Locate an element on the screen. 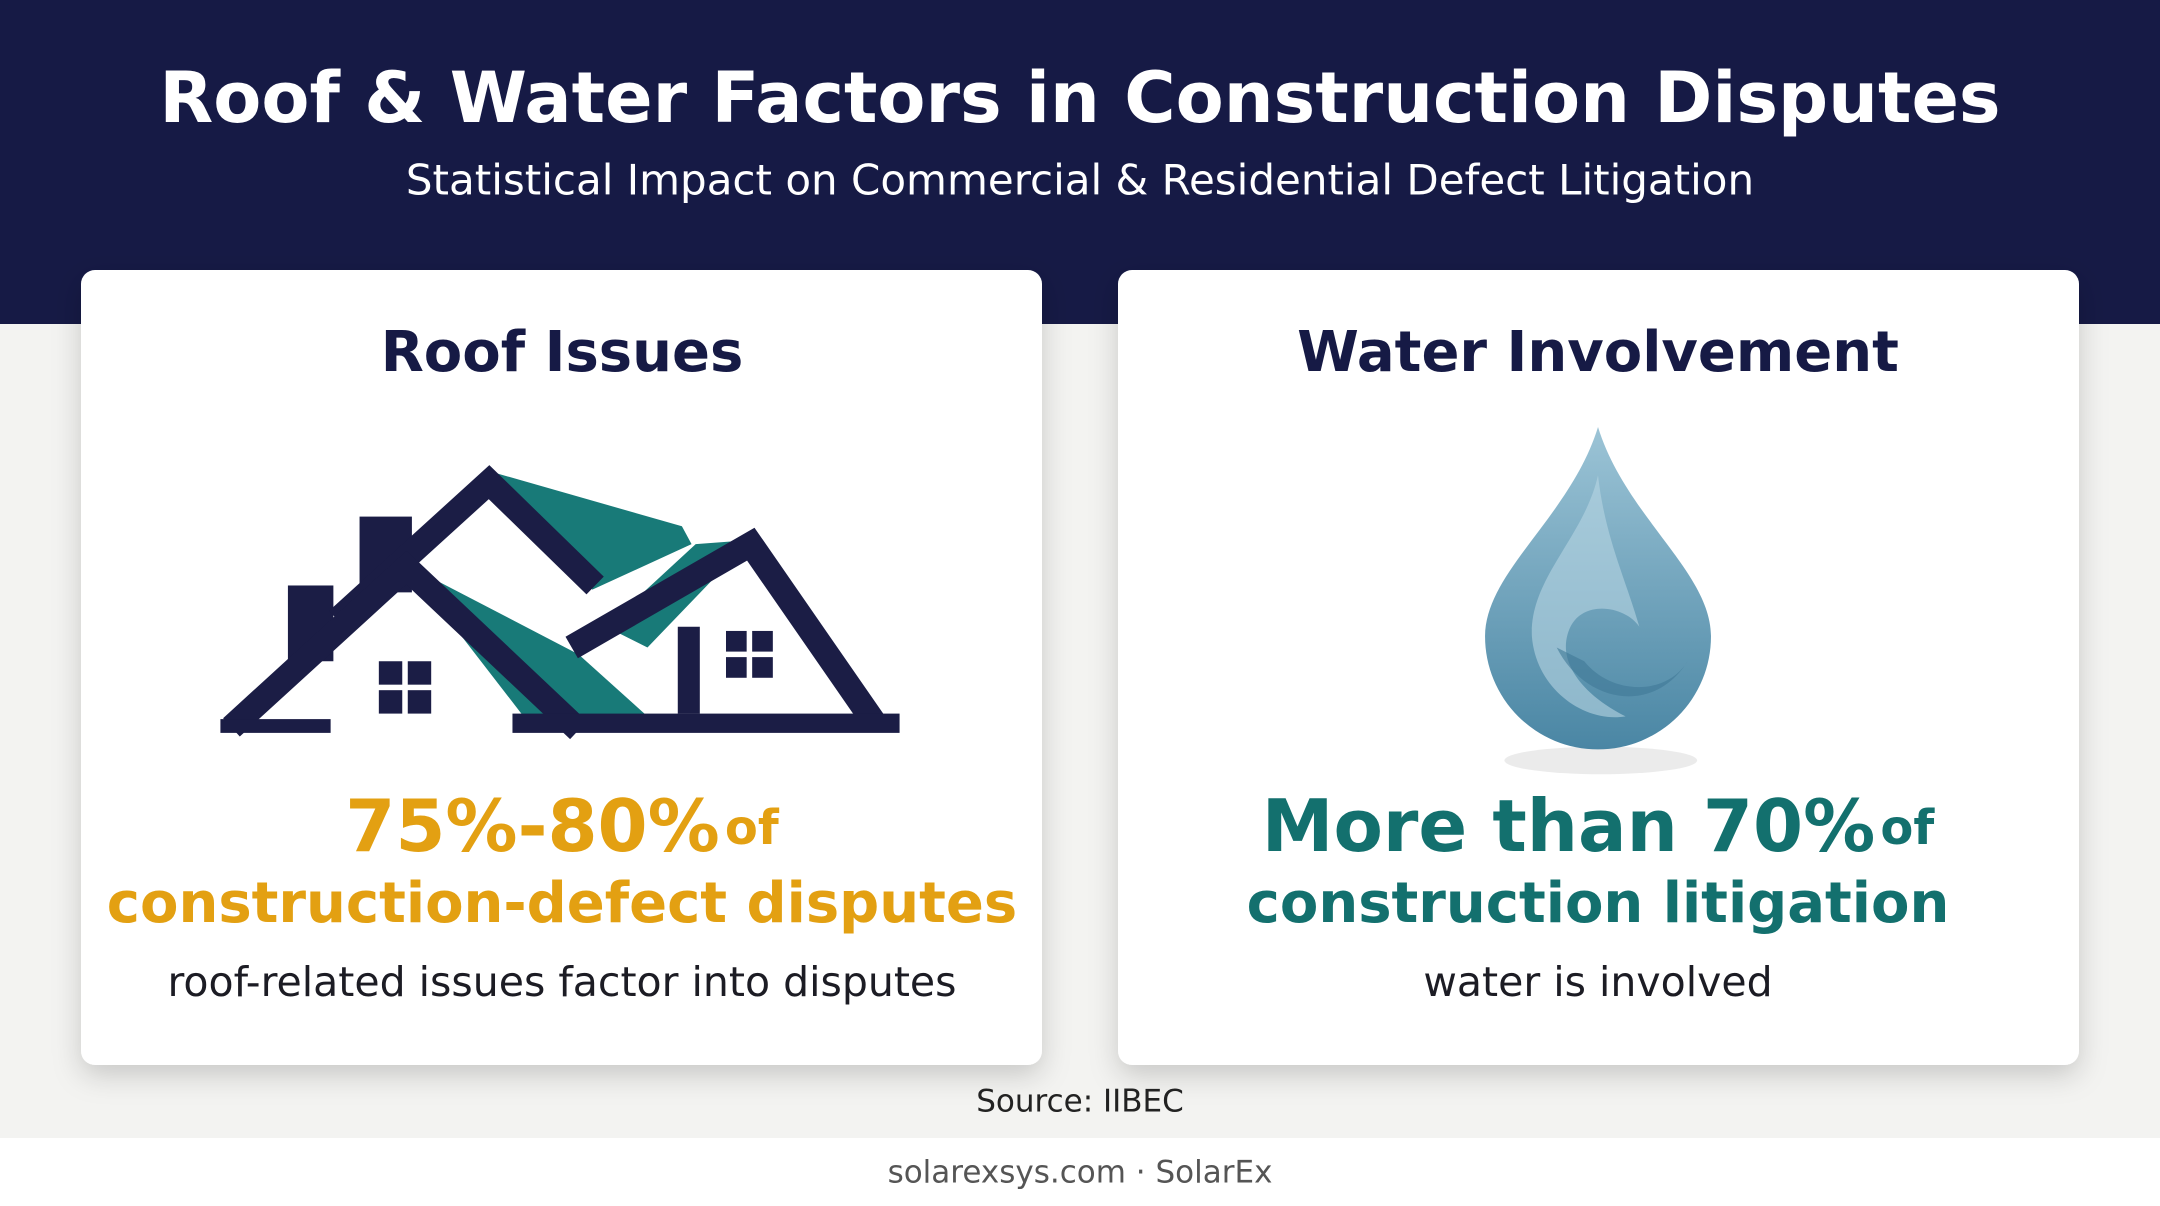 This screenshot has width=2160, height=1206. caption: roof-related issues factor into disputes is located at coordinates (561, 982).